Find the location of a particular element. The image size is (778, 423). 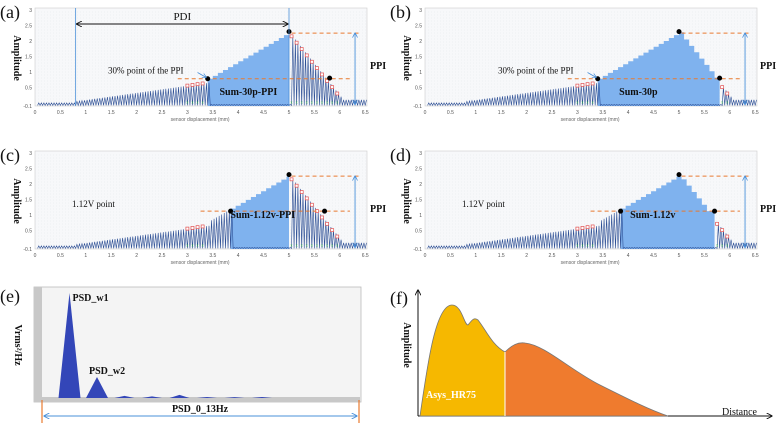

x-tick-label: 6 is located at coordinates (729, 113).